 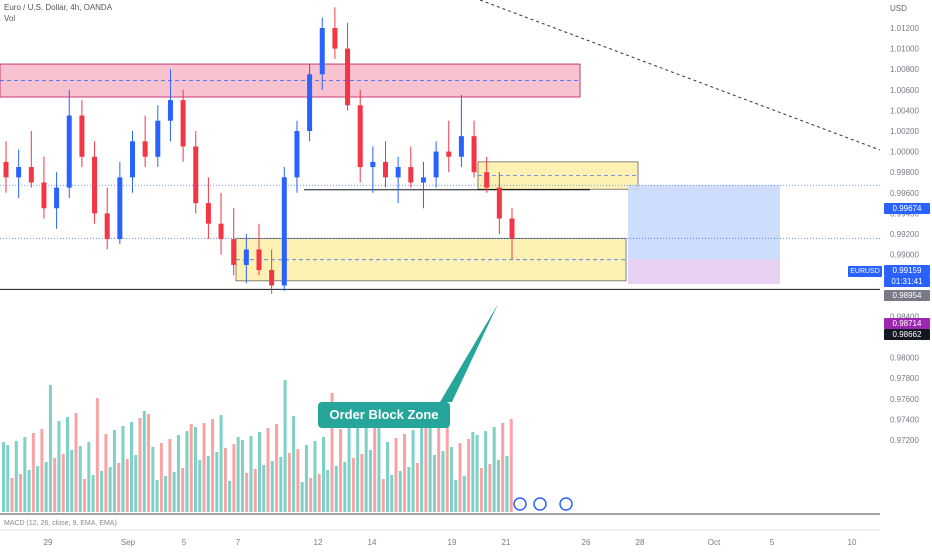 I want to click on countdown-label: 01:31:41, so click(x=907, y=281).